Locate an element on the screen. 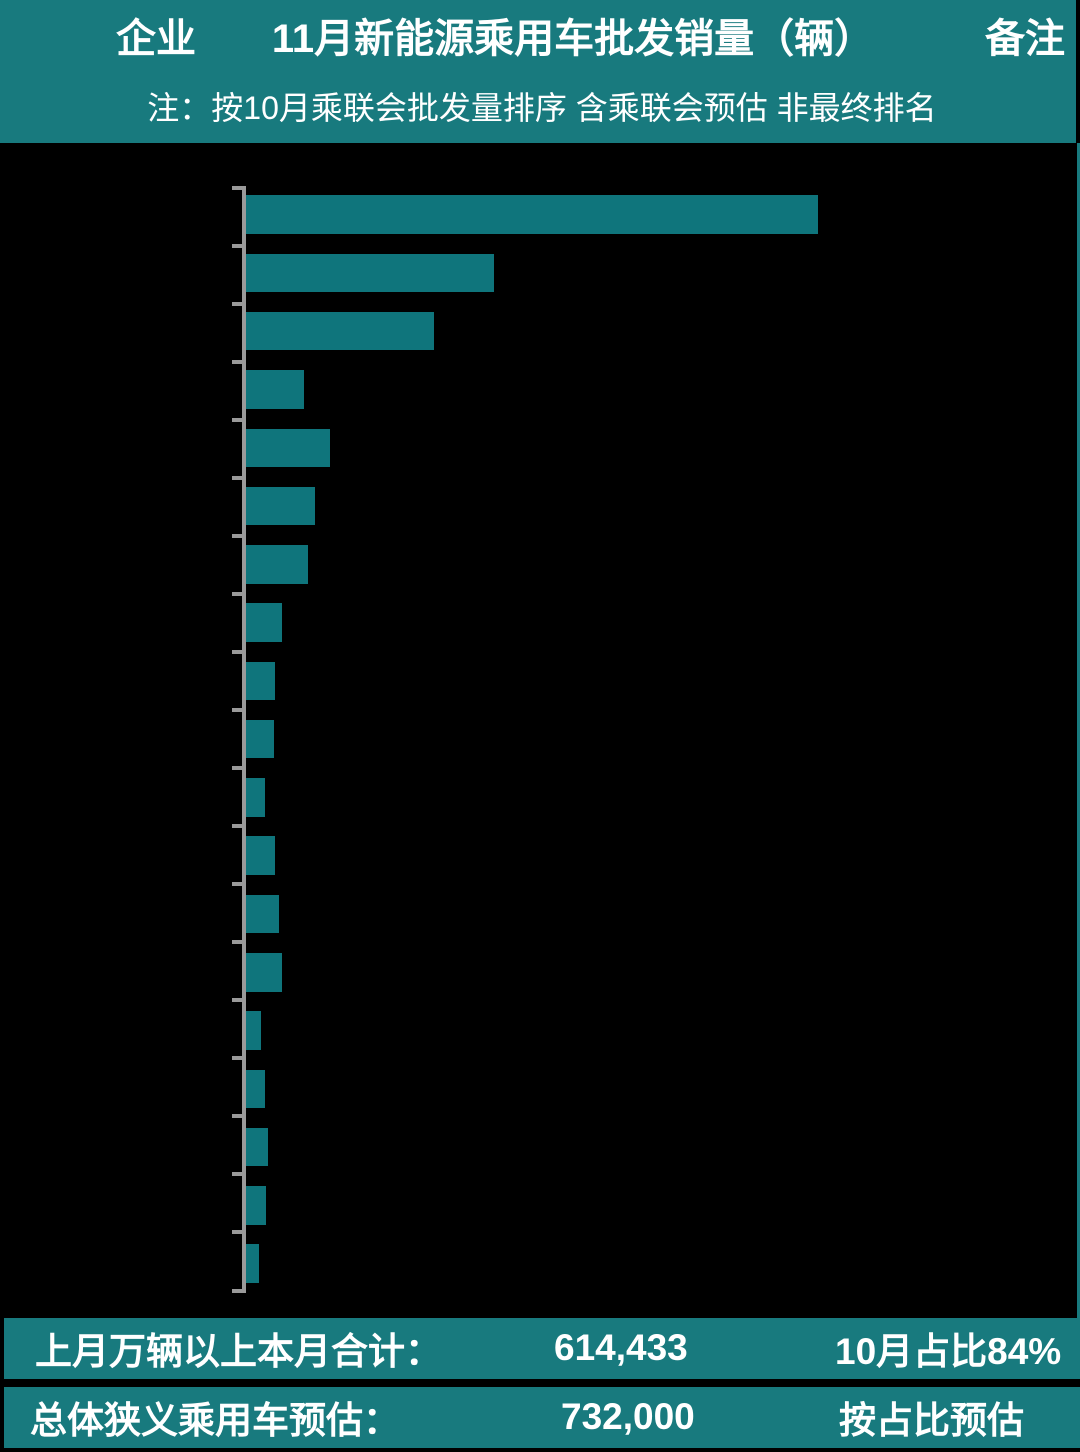  header-col-company: 企业 is located at coordinates (156, 39).